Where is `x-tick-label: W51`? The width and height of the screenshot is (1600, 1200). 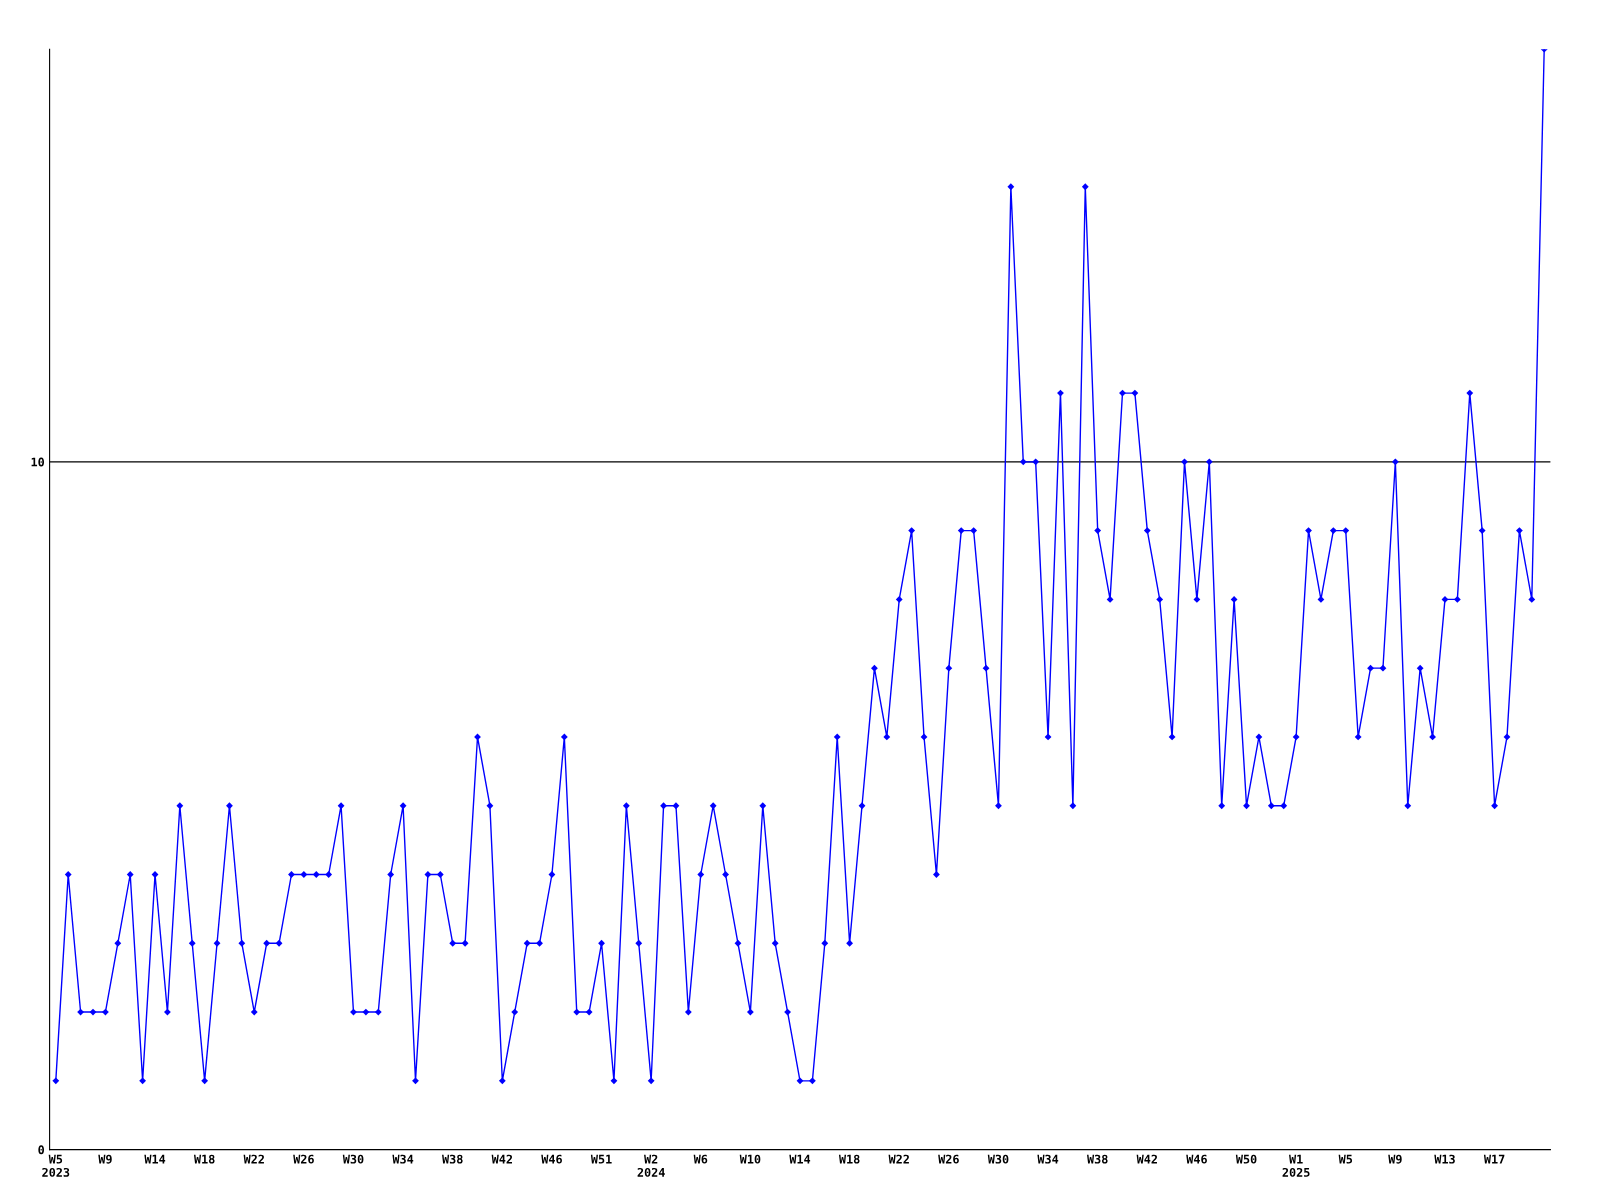
x-tick-label: W51 is located at coordinates (601, 1159).